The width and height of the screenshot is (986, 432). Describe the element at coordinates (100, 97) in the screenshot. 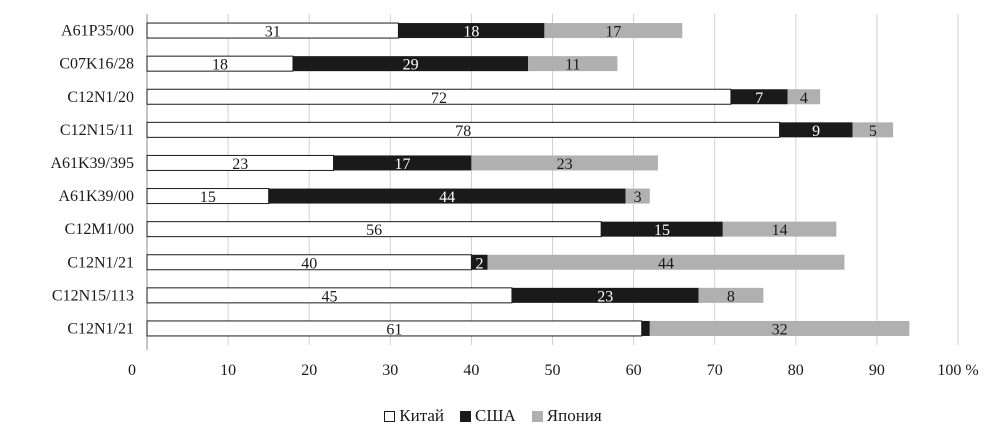

I see `category-label: C12N1/20` at that location.